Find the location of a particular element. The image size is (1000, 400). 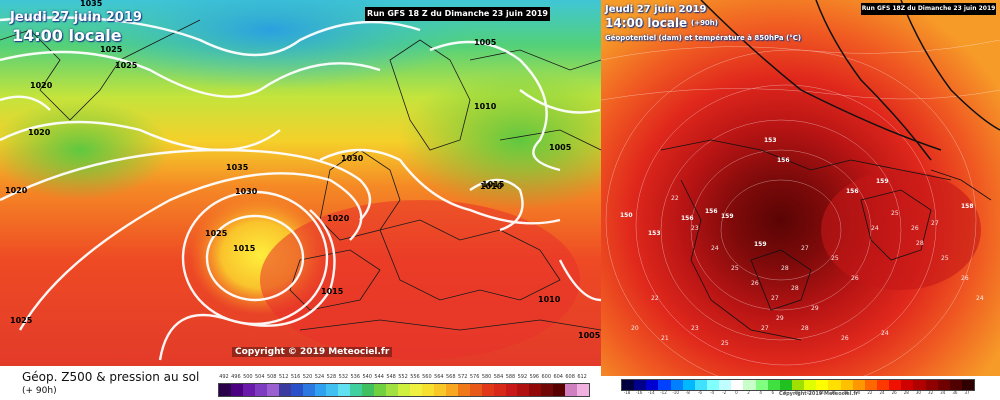

scale-label: 592 is located at coordinates (522, 377).